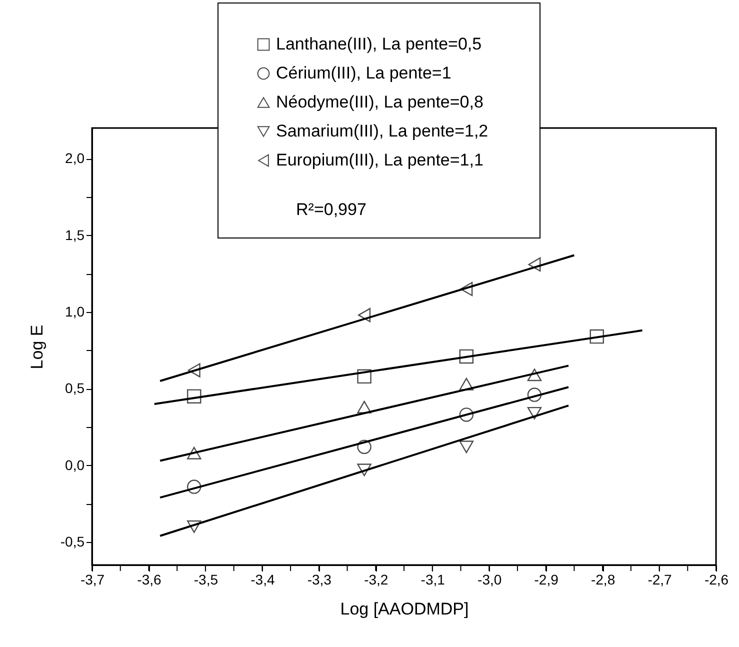  What do you see at coordinates (36, 347) in the screenshot?
I see `y-axis-title: Log E` at bounding box center [36, 347].